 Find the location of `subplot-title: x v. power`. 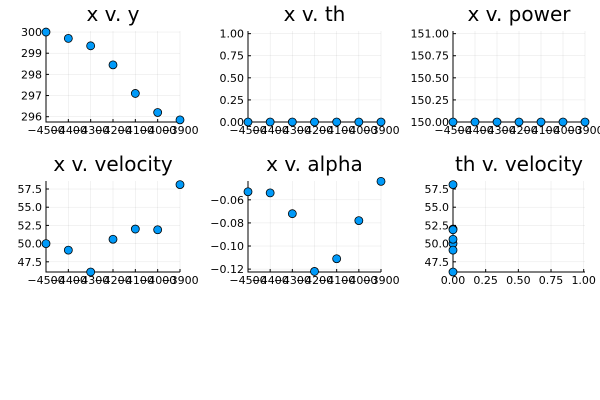

subplot-title: x v. power is located at coordinates (519, 14).